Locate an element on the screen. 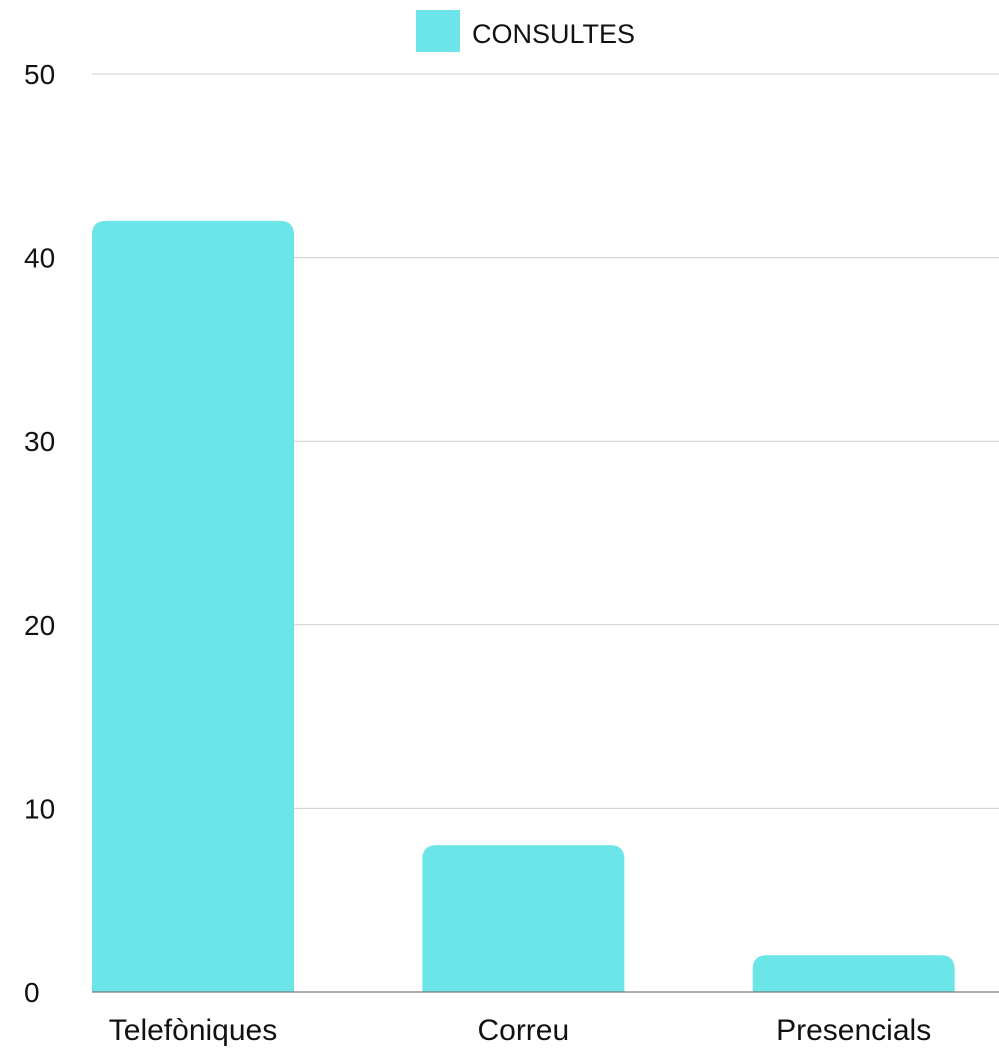 The height and width of the screenshot is (1052, 999). bar-telefoniques is located at coordinates (193, 606).